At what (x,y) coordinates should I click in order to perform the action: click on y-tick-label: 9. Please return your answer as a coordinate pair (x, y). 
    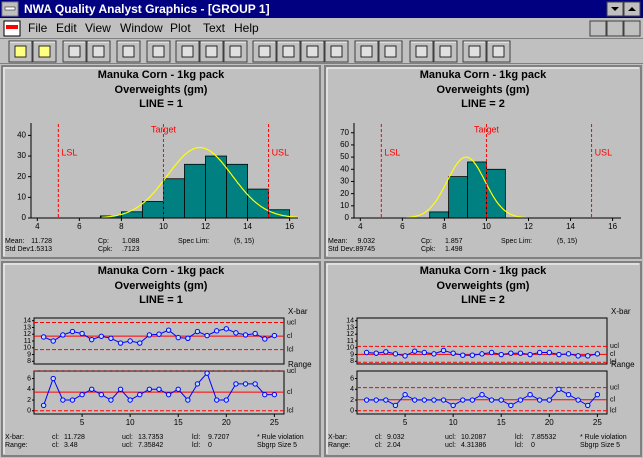
    Looking at the image, I should click on (352, 354).